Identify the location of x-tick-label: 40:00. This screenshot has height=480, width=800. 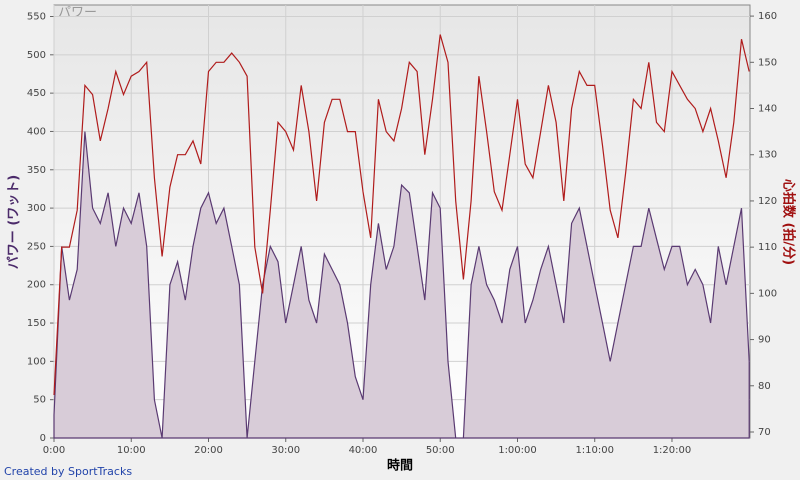
(363, 450).